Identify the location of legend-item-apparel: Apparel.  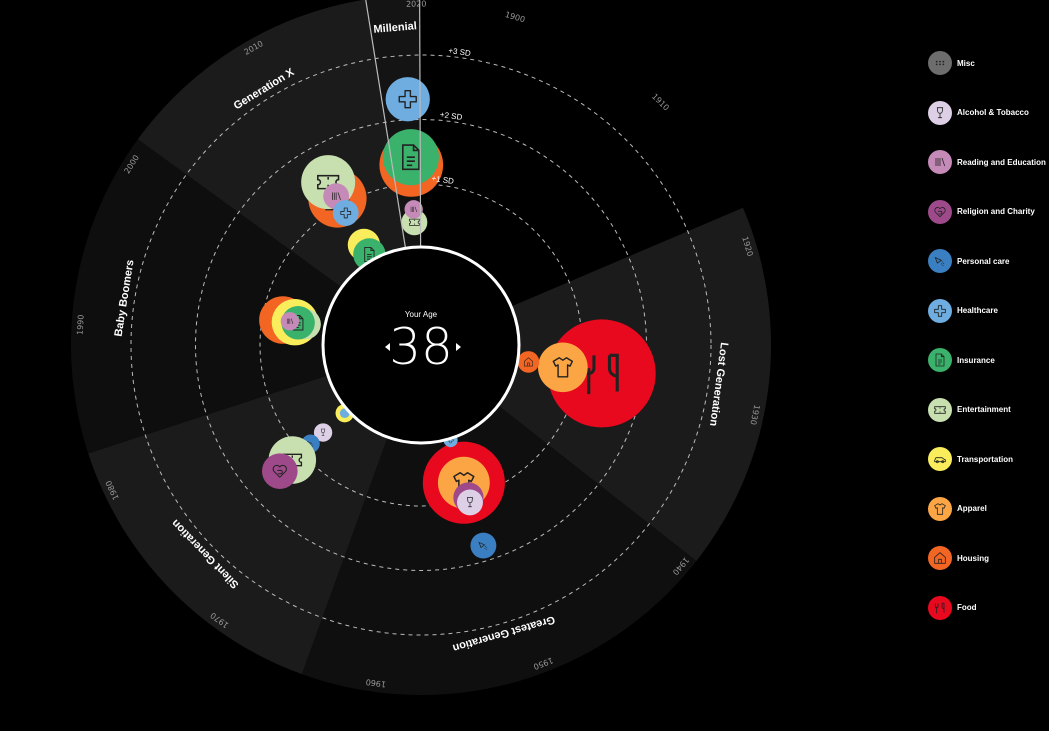
(957, 508).